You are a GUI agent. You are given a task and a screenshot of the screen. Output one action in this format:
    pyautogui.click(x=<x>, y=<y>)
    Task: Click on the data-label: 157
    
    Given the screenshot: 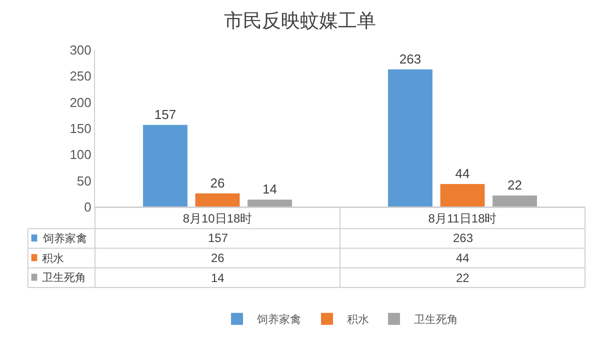 What is the action you would take?
    pyautogui.click(x=165, y=114)
    